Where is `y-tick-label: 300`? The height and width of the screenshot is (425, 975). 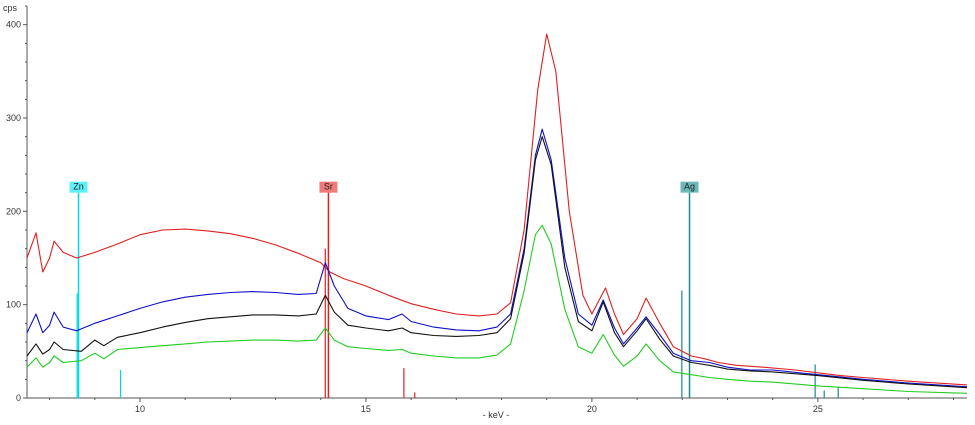
y-tick-label: 300 is located at coordinates (13, 118).